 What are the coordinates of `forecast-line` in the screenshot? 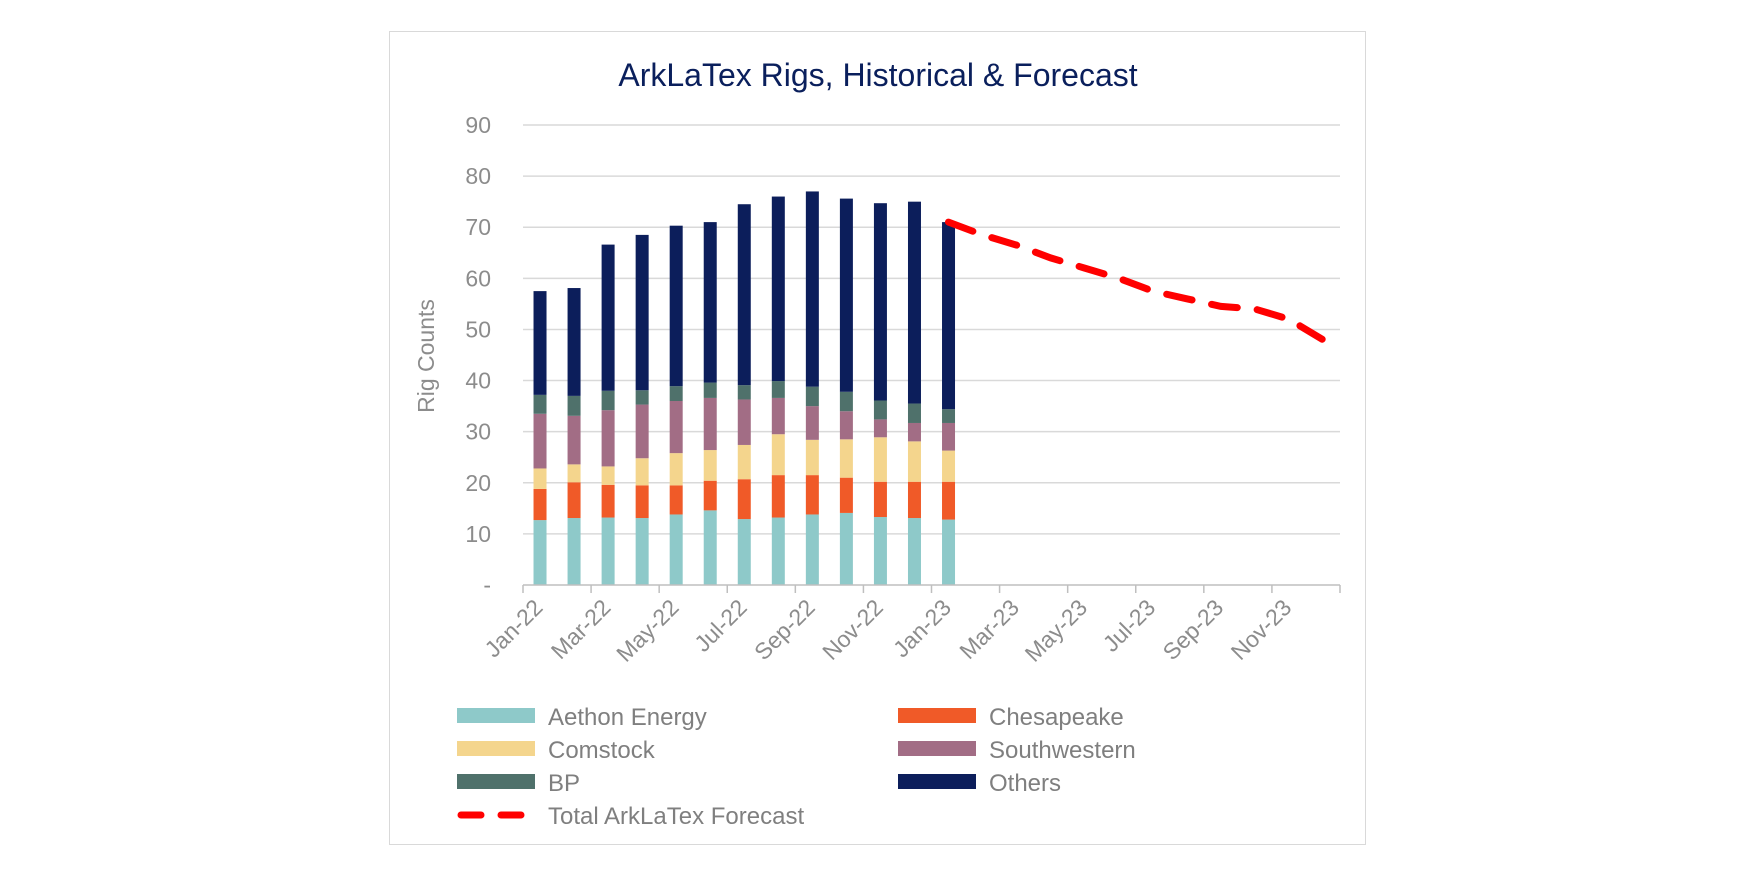 It's located at (1136, 281).